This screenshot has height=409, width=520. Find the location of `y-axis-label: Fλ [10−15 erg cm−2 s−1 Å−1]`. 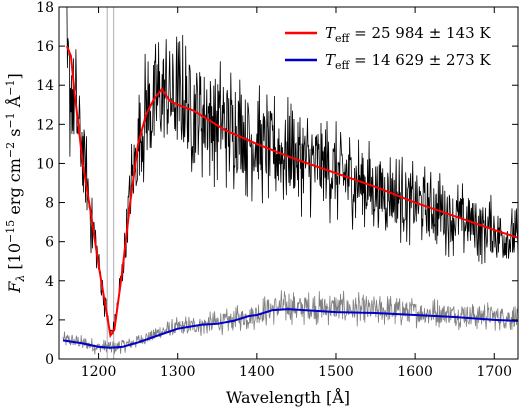

y-axis-label: Fλ [10−15 erg cm−2 s−1 Å−1] is located at coordinates (15, 183).